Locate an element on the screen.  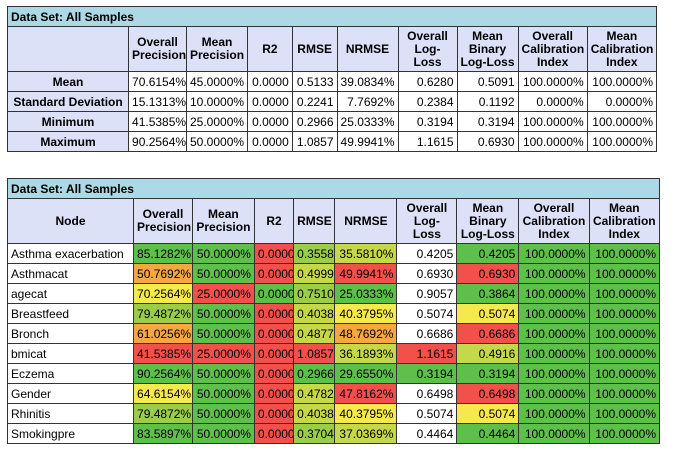
header-overall-log-loss: Overall Log-Loss is located at coordinates (427, 221).